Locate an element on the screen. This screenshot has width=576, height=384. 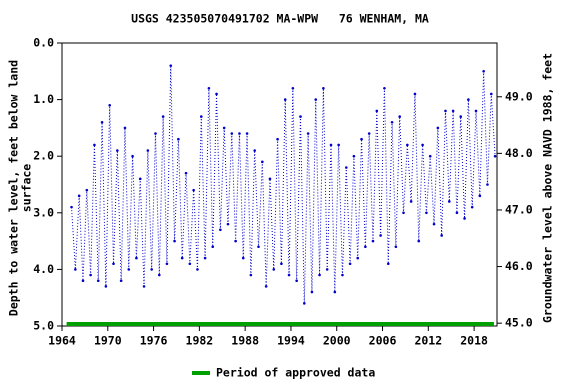
x-tick-label: 2018 is located at coordinates (474, 341).